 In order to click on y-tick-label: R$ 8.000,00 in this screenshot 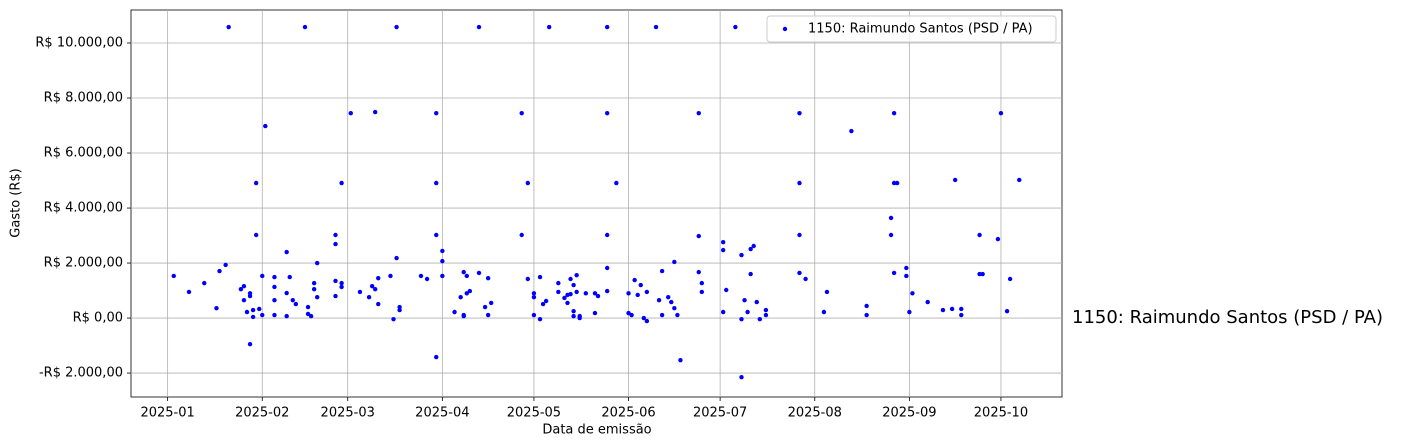, I will do `click(83, 98)`.